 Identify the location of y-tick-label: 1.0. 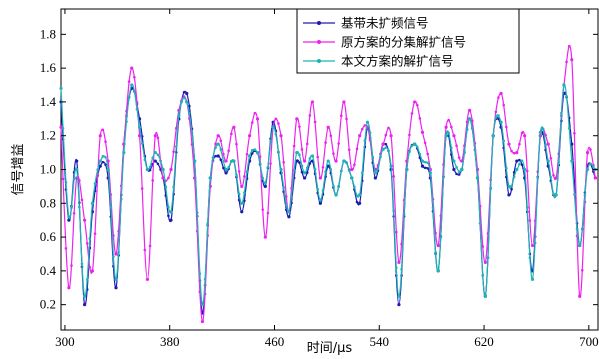
(48, 169).